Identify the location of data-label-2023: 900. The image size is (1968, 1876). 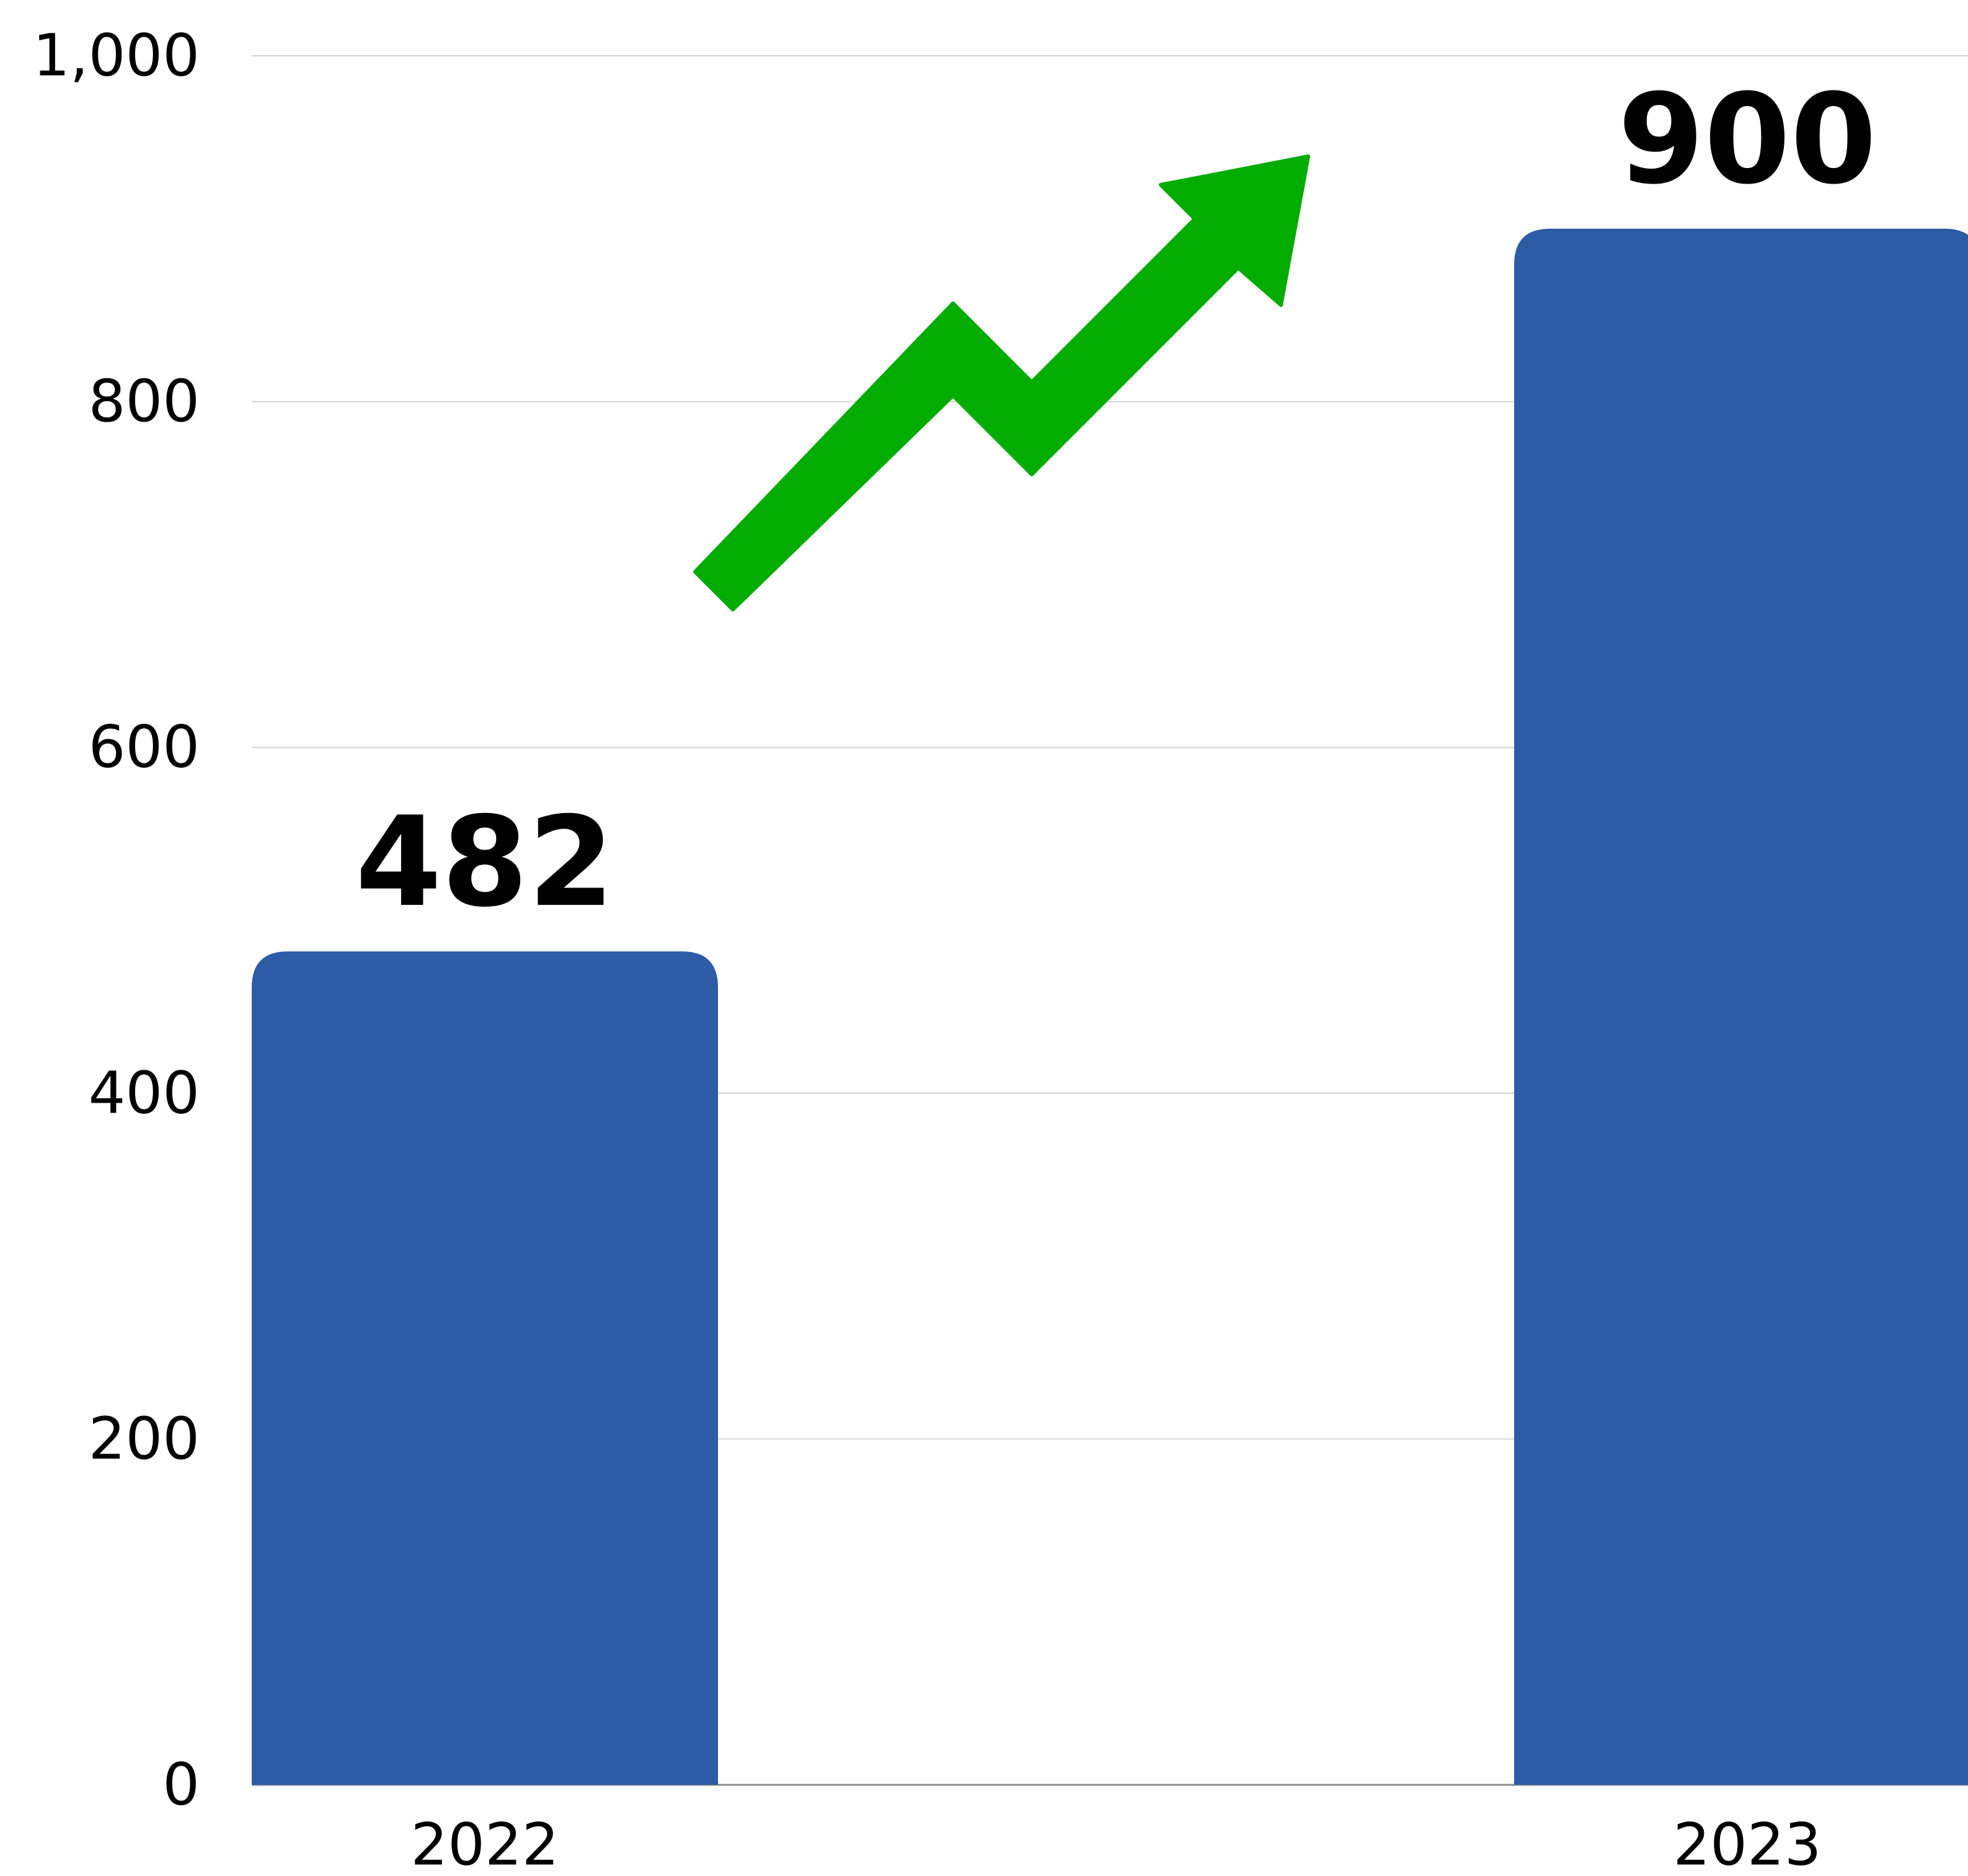
(1747, 140).